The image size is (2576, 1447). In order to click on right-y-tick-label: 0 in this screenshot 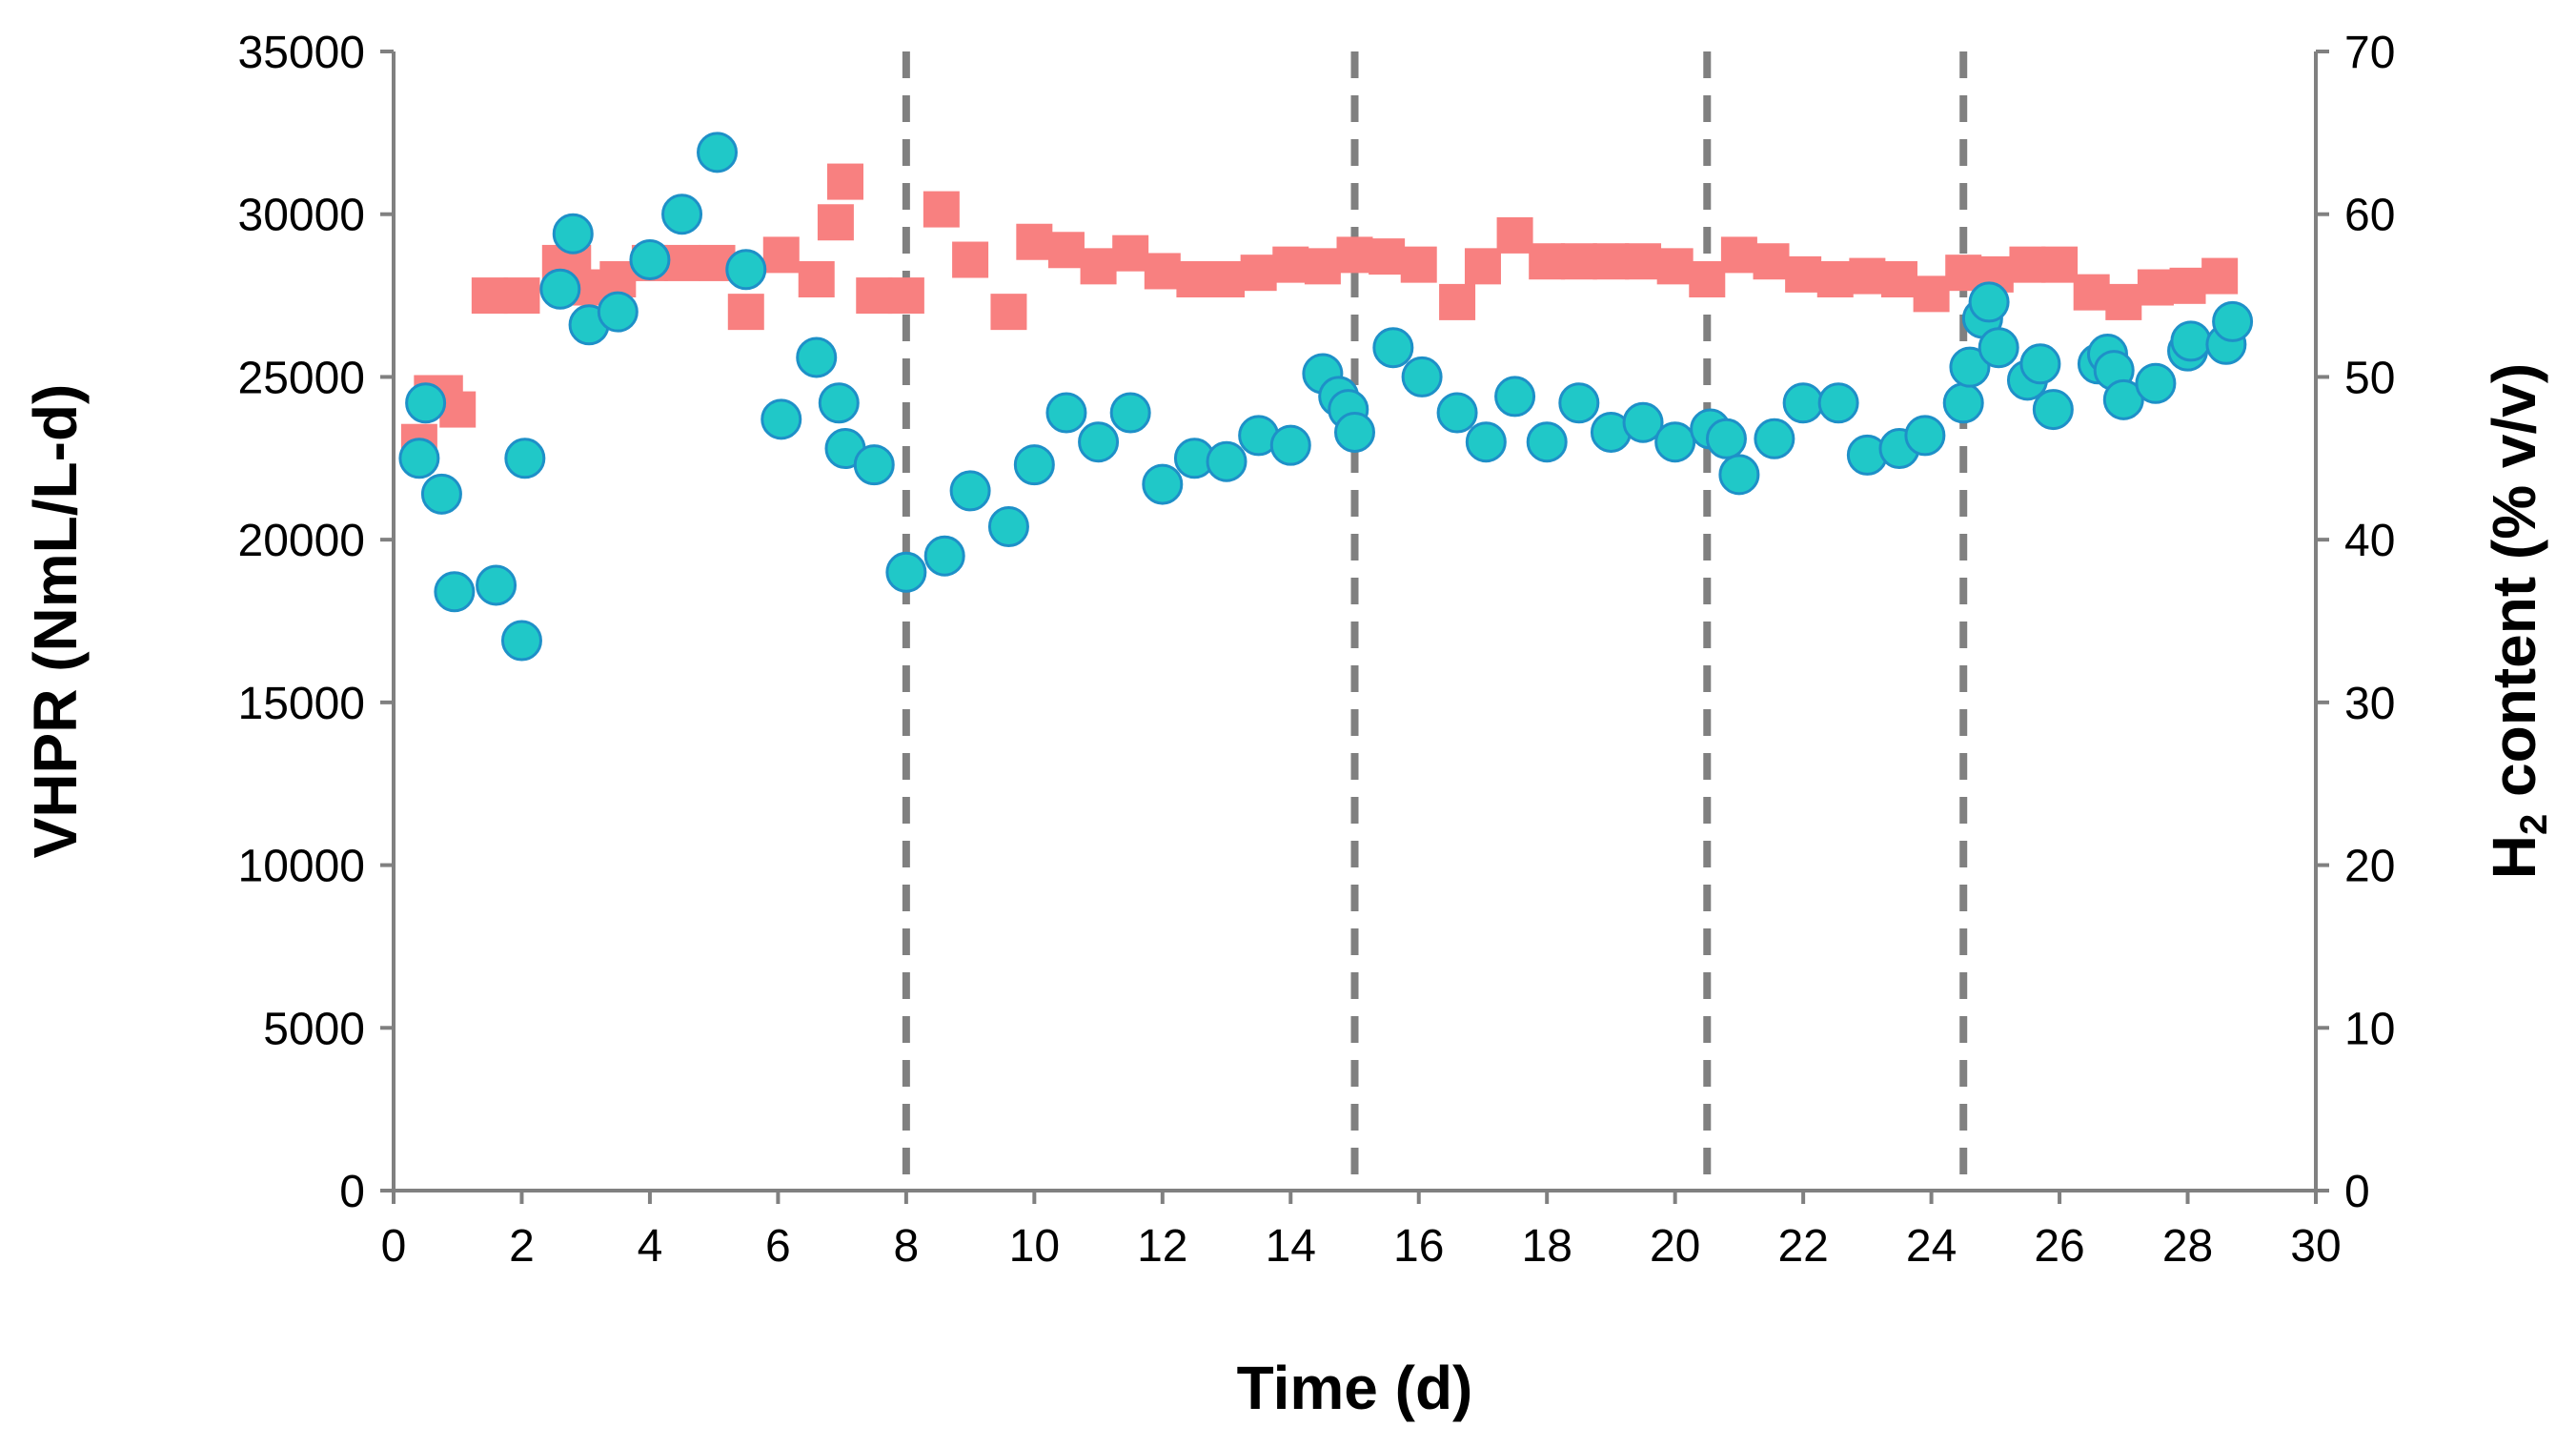, I will do `click(2357, 1192)`.